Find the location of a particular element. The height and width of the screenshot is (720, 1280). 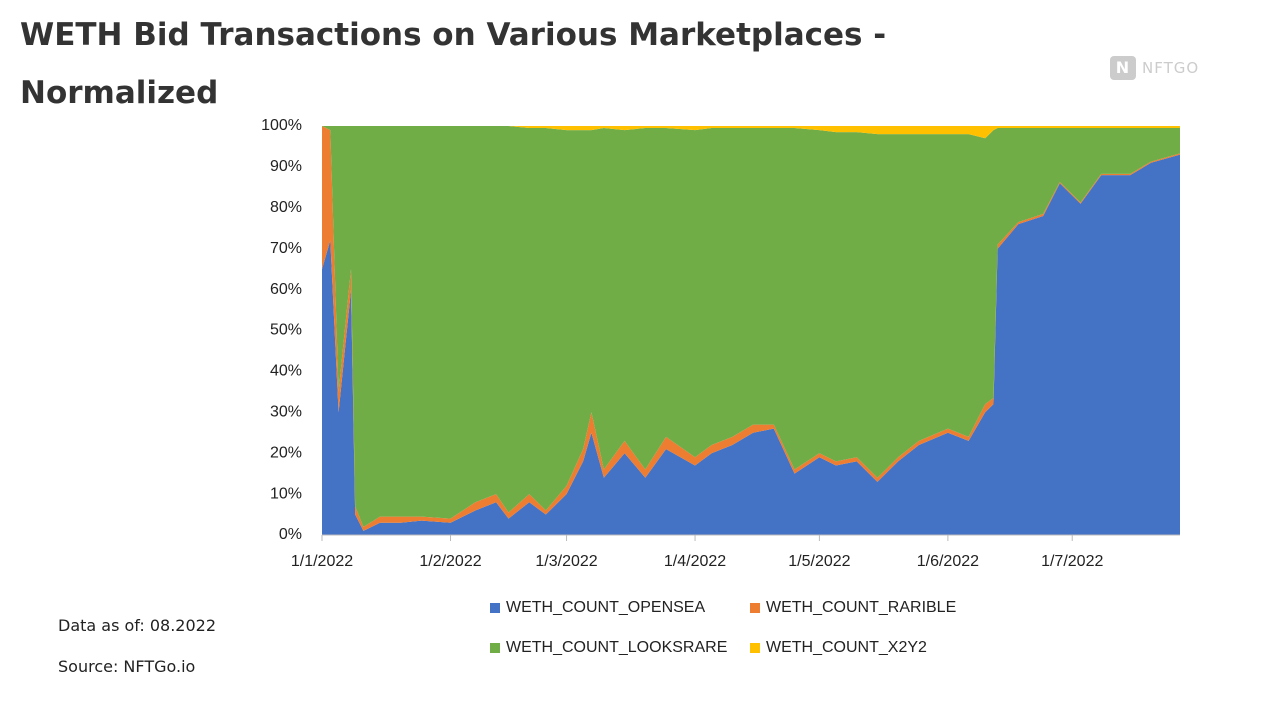

x-tick-label: 1/2/2022 is located at coordinates (450, 561).